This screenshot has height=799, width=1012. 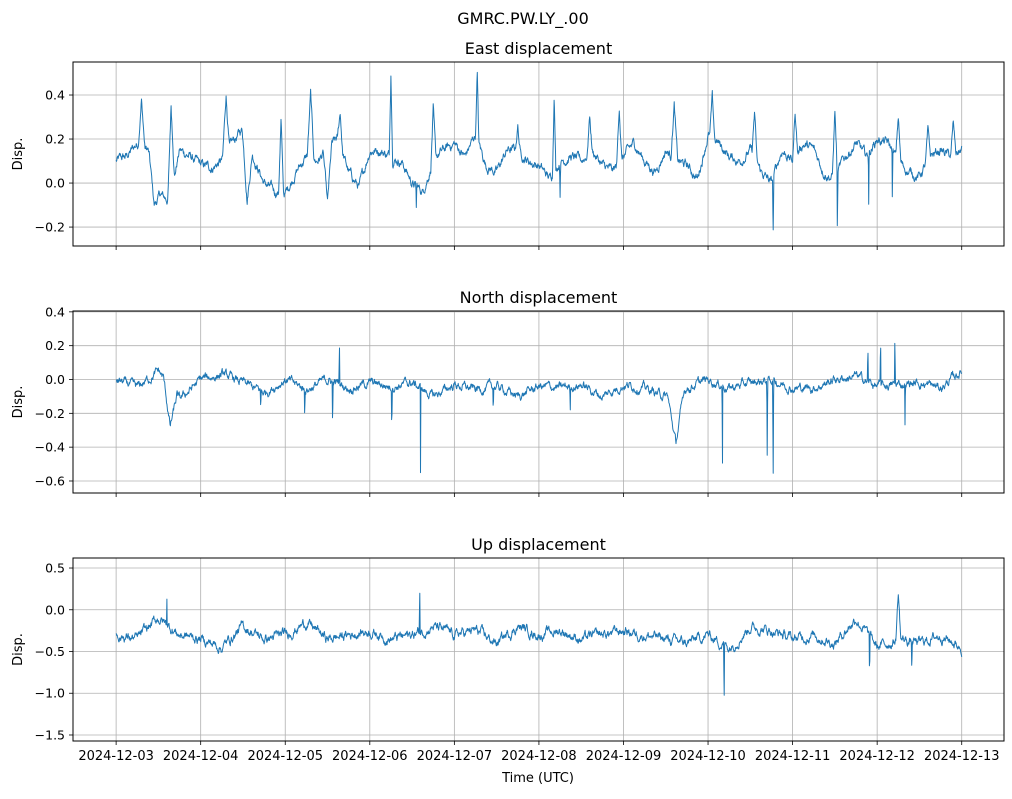 What do you see at coordinates (50, 651) in the screenshot?
I see `y-tick-label: −0.5` at bounding box center [50, 651].